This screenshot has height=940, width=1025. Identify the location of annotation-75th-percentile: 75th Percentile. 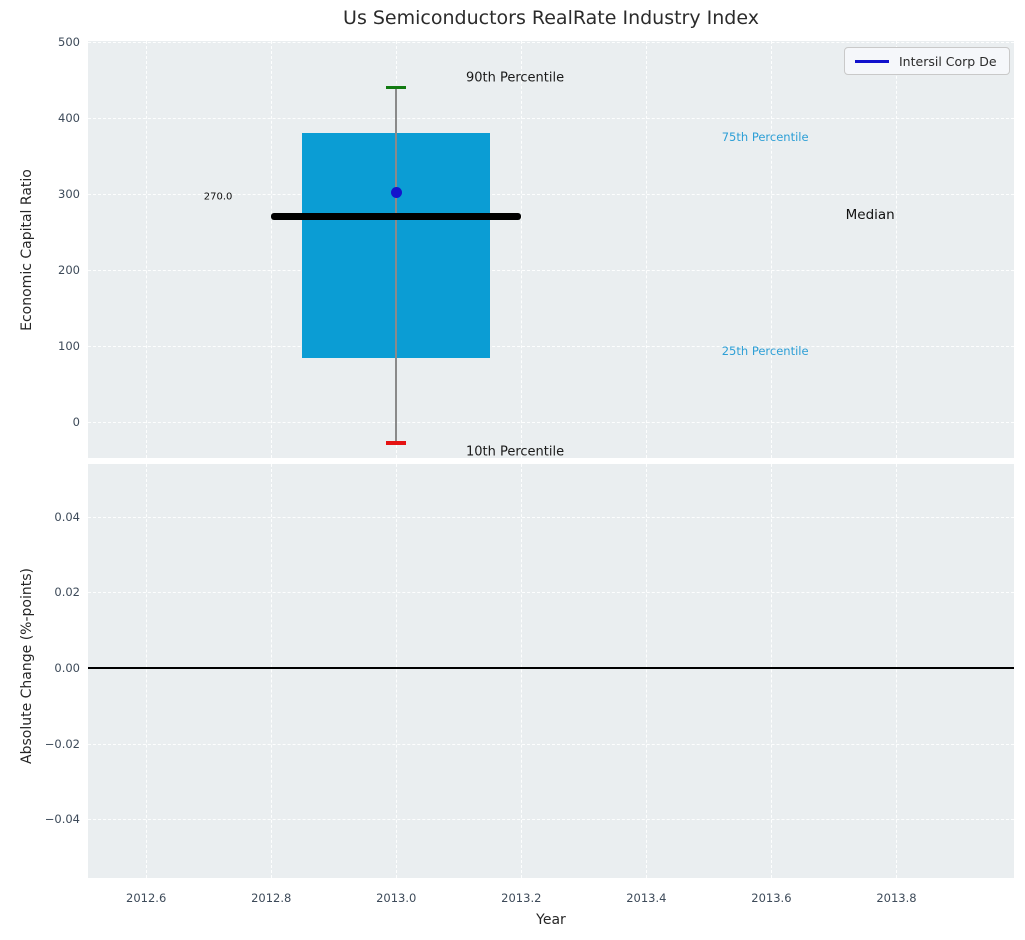
(765, 136).